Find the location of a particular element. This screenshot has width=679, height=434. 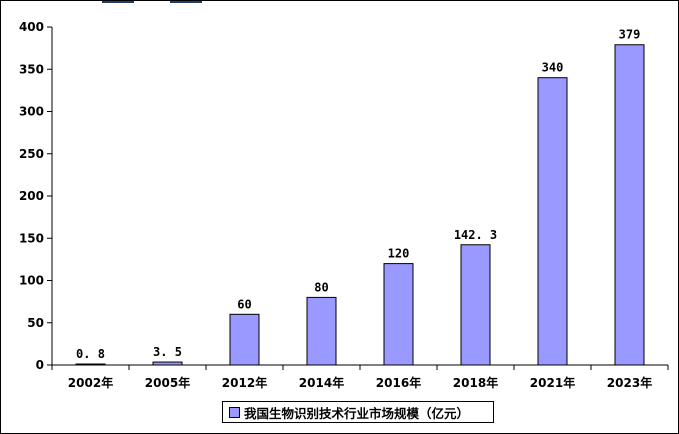

x-tick-label: 2023年 is located at coordinates (629, 382).